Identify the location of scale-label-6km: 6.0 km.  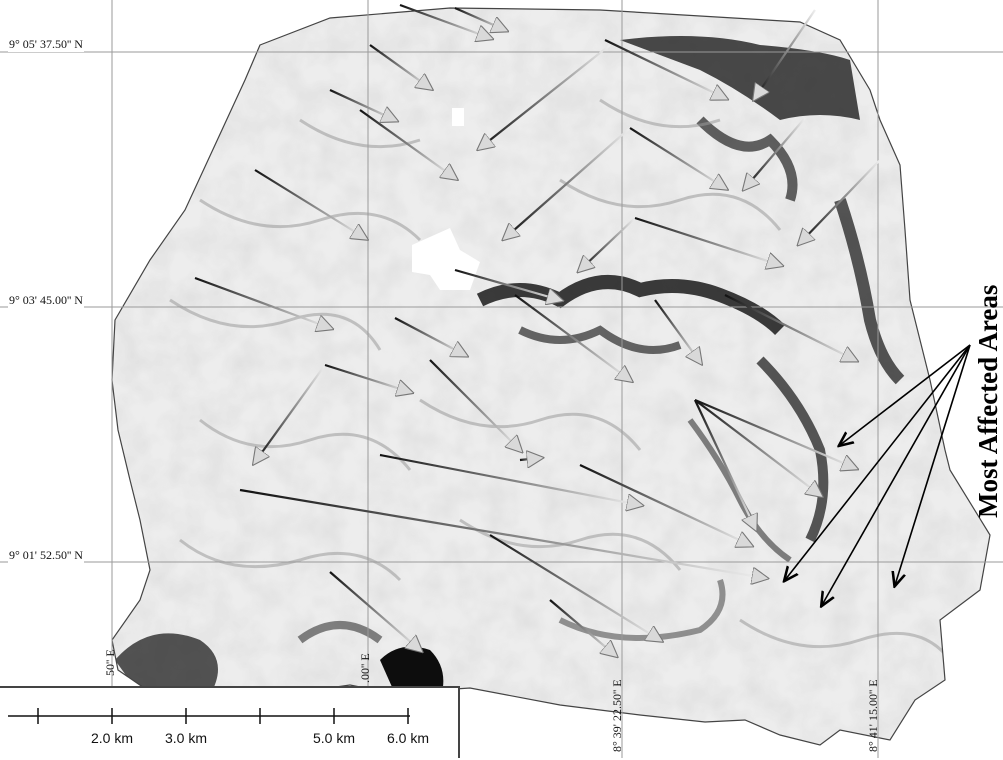
(408, 738).